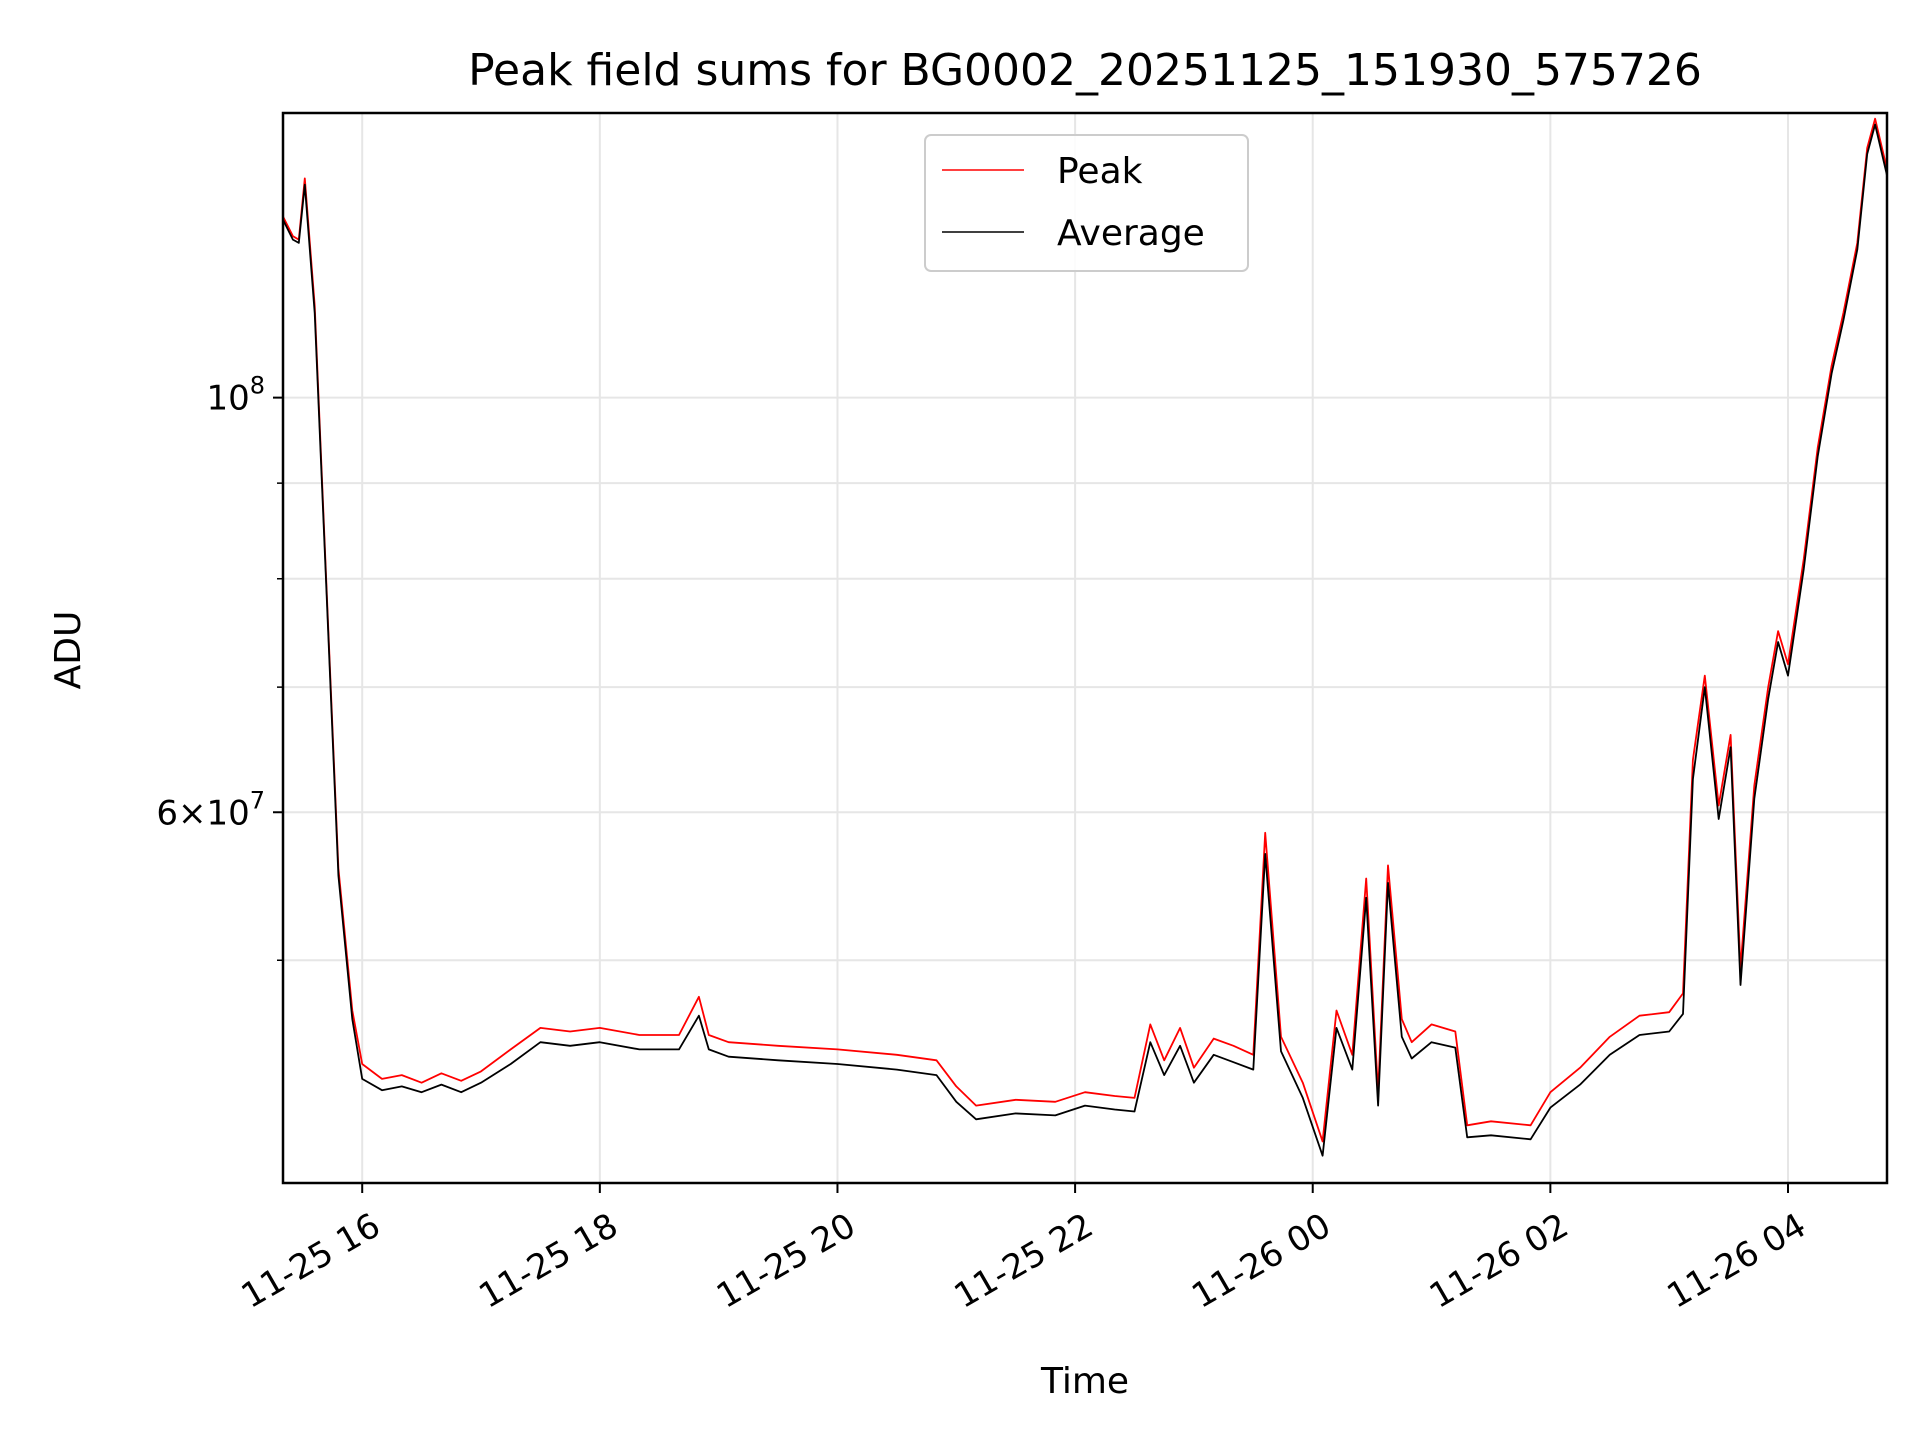  Describe the element at coordinates (1084, 1381) in the screenshot. I see `x-axis-label: Time` at that location.